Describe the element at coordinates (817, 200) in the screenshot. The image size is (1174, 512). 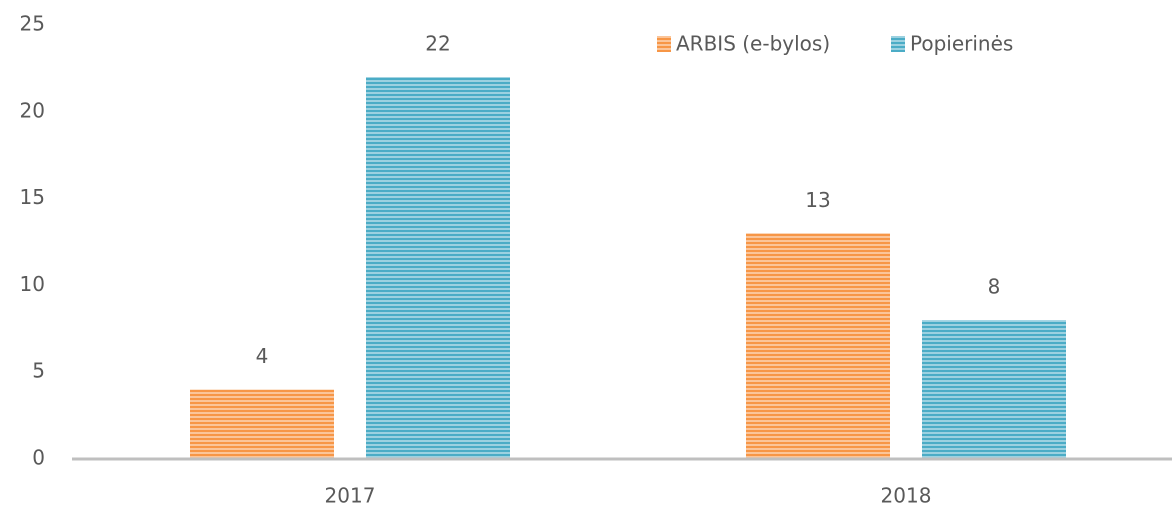
I see `value-label: 13` at that location.